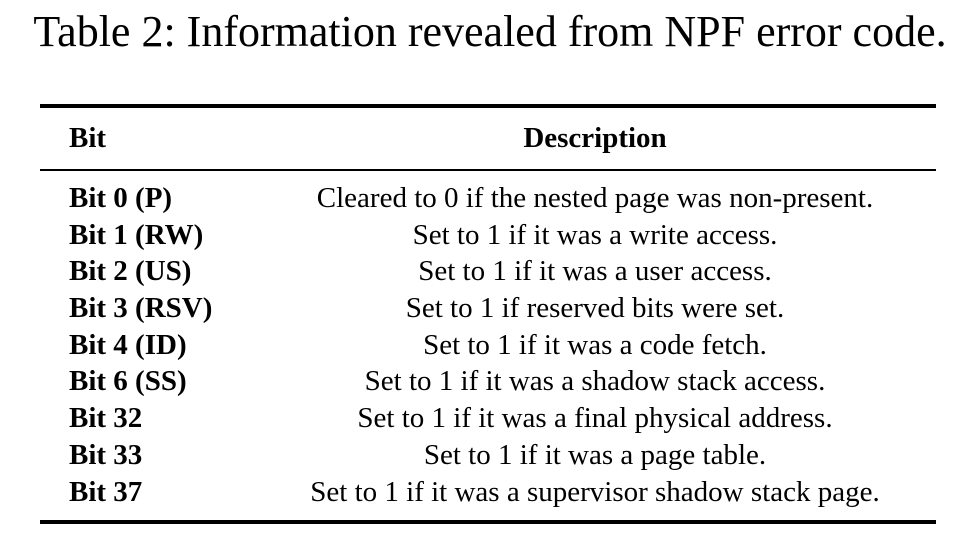 This screenshot has width=980, height=542. Describe the element at coordinates (595, 234) in the screenshot. I see `description-cell: Set to 1 if it was a write access.` at that location.